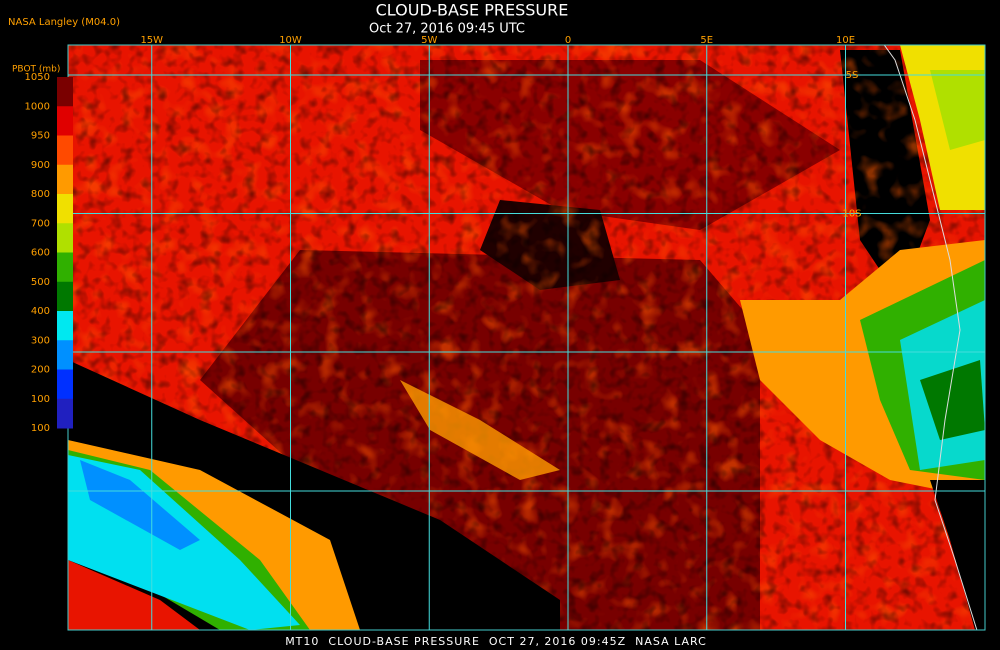 This screenshot has width=1000, height=650. Describe the element at coordinates (37, 77) in the screenshot. I see `colorbar-label: 1050` at that location.